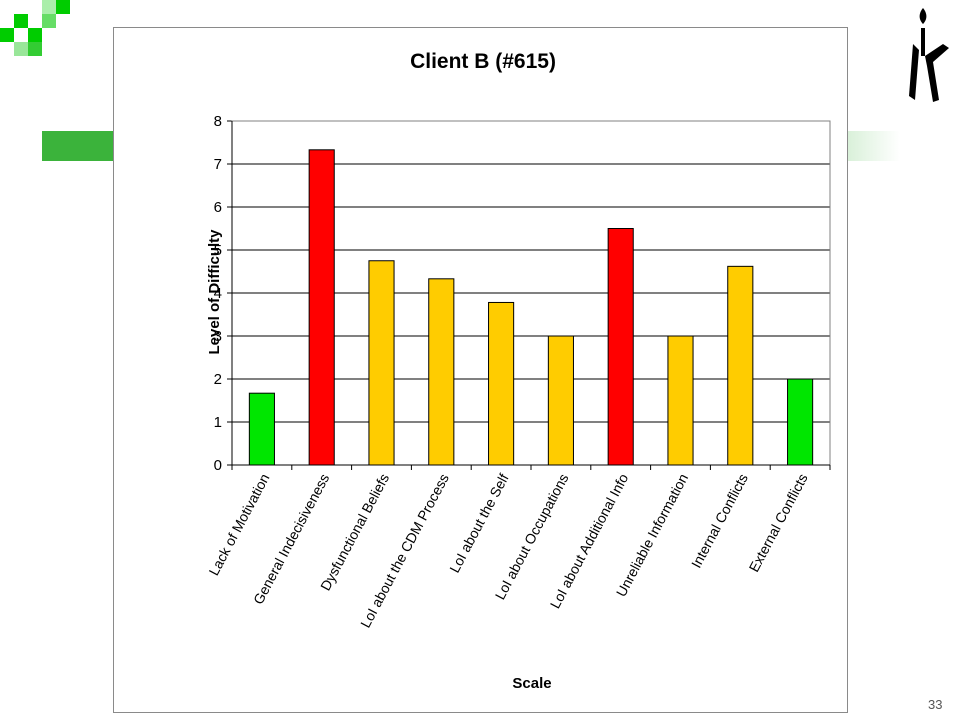 The image size is (960, 720). What do you see at coordinates (719, 521) in the screenshot?
I see `x-tick-label: Internal Conflicts` at bounding box center [719, 521].